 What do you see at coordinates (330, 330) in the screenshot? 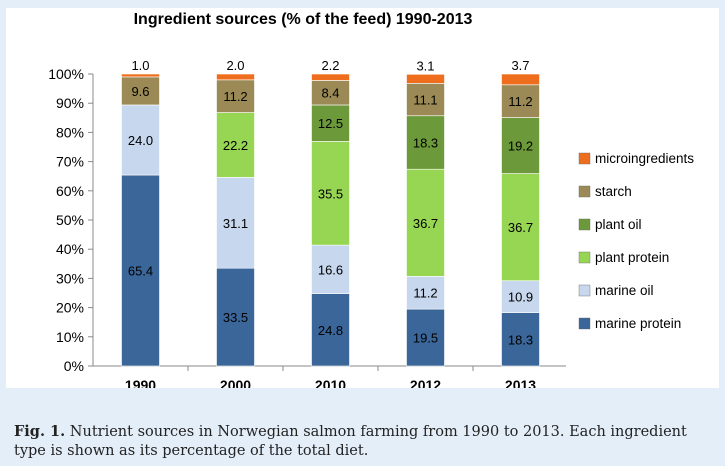
I see `data-label: 24.8` at bounding box center [330, 330].